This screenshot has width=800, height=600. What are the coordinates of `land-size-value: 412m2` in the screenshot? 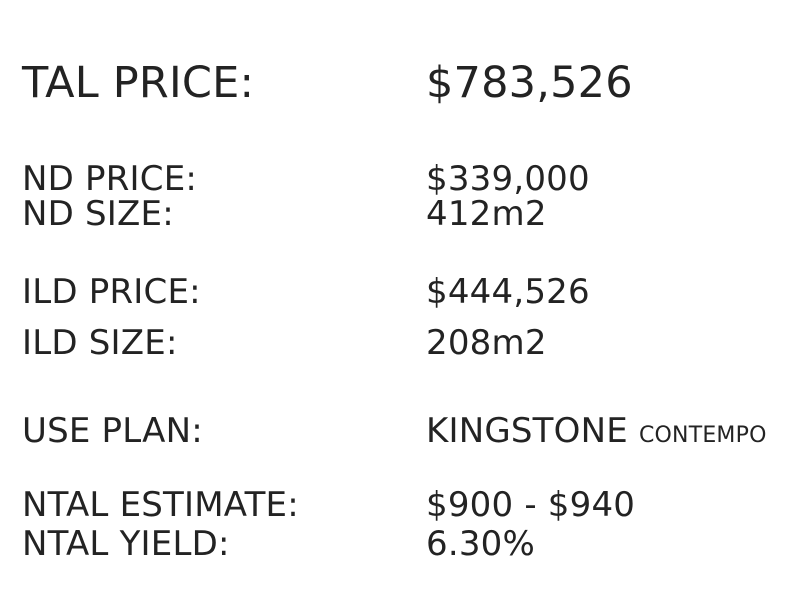 It's located at (486, 214).